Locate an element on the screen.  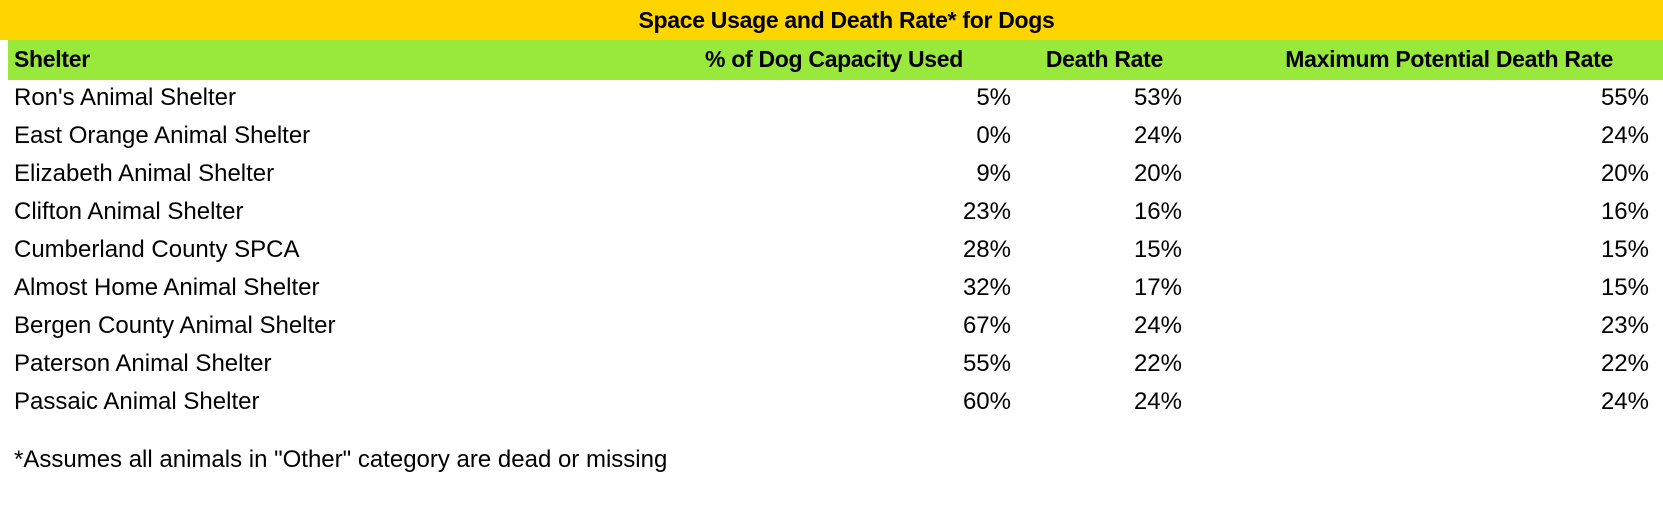
capacity-value: 32% is located at coordinates (986, 287).